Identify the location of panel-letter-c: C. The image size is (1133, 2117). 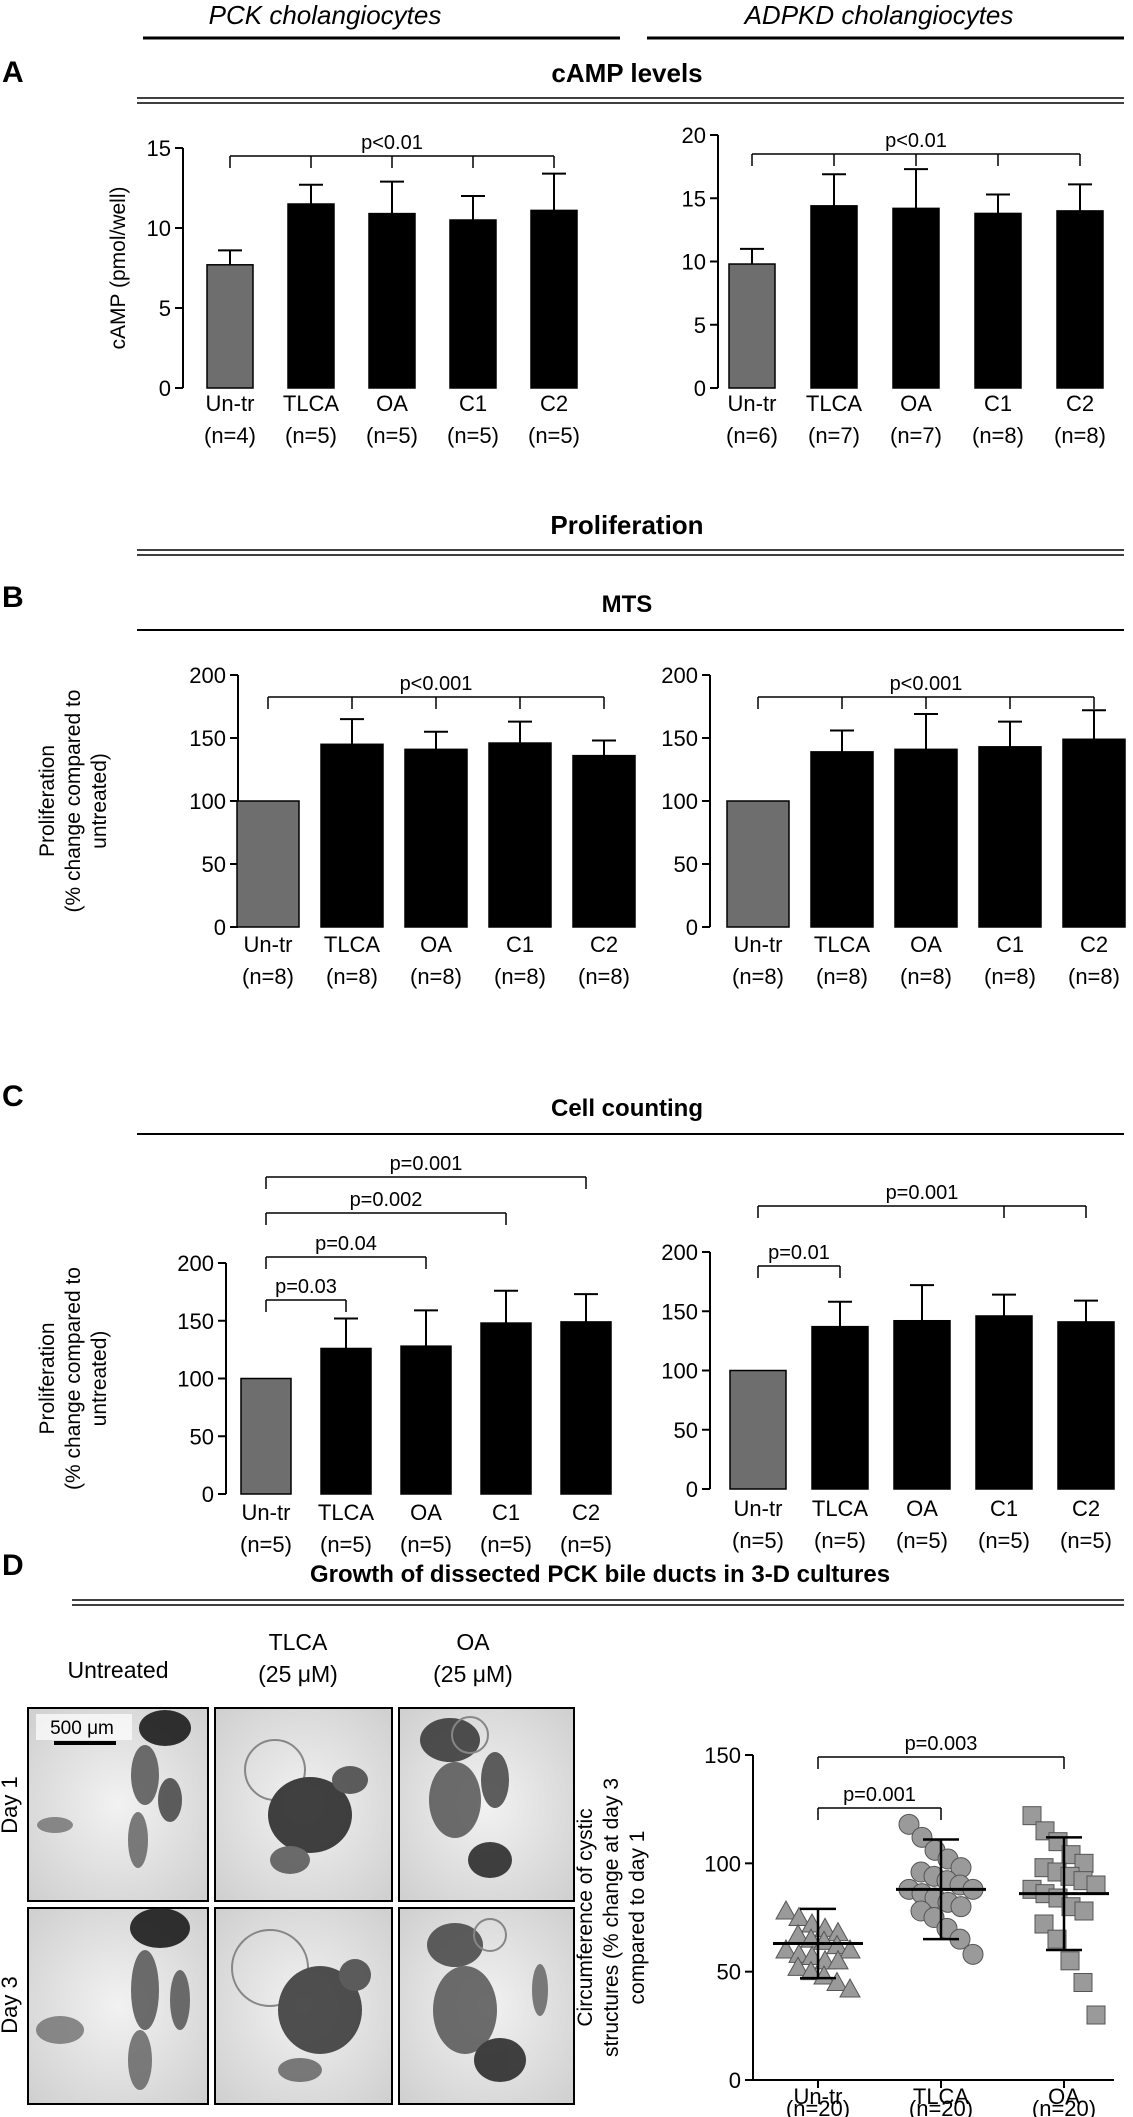
(13, 1096).